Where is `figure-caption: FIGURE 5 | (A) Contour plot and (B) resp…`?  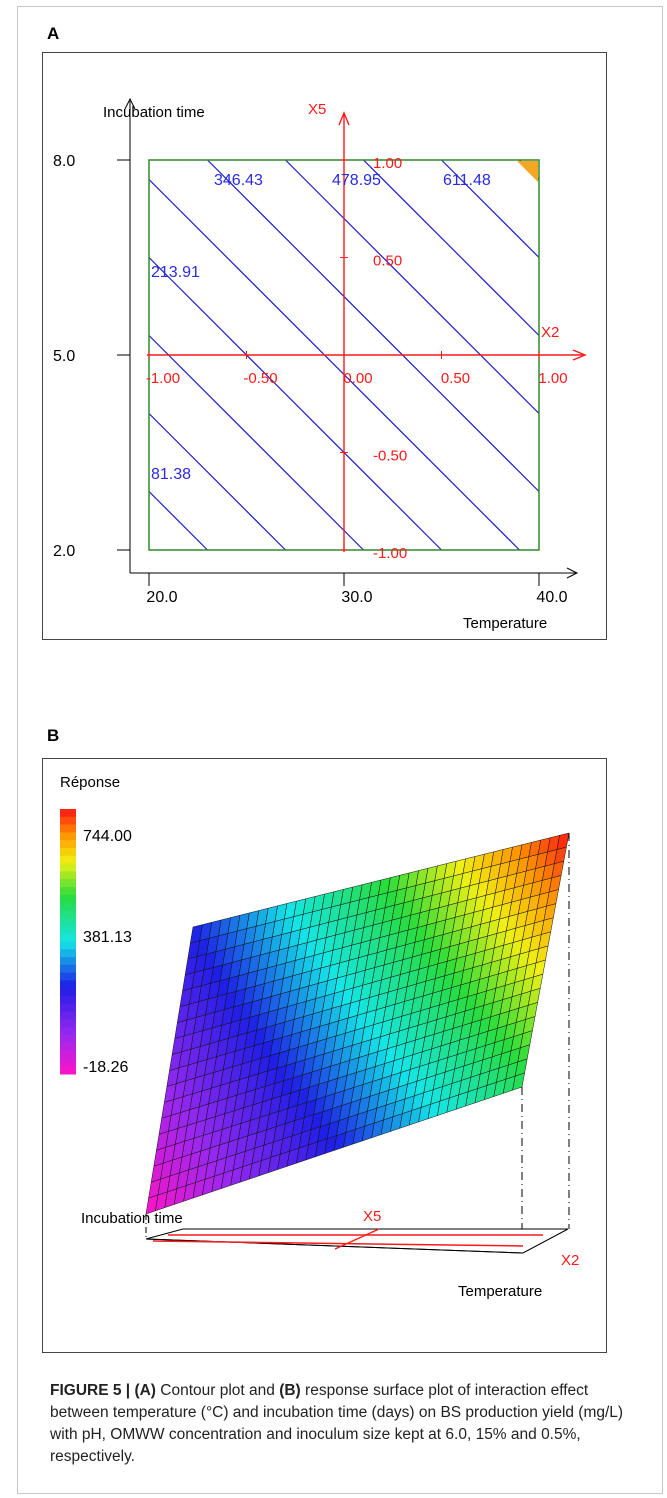 figure-caption: FIGURE 5 | (A) Contour plot and (B) resp… is located at coordinates (350, 1424).